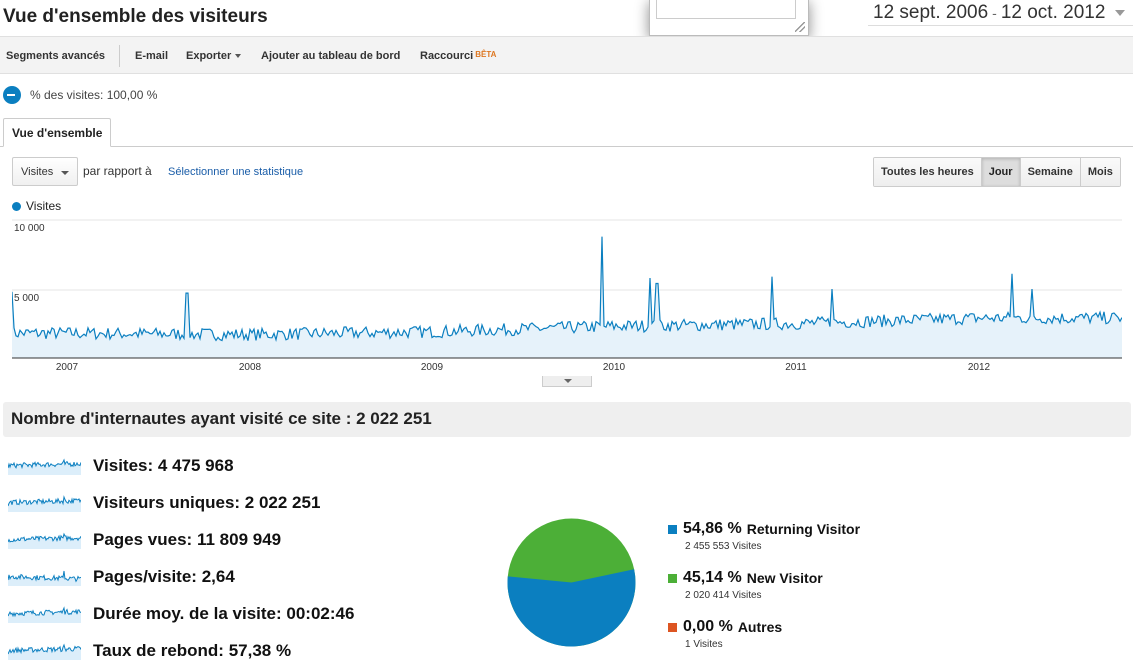  Describe the element at coordinates (56, 56) in the screenshot. I see `advanced-segments-button: Segments avancés` at that location.